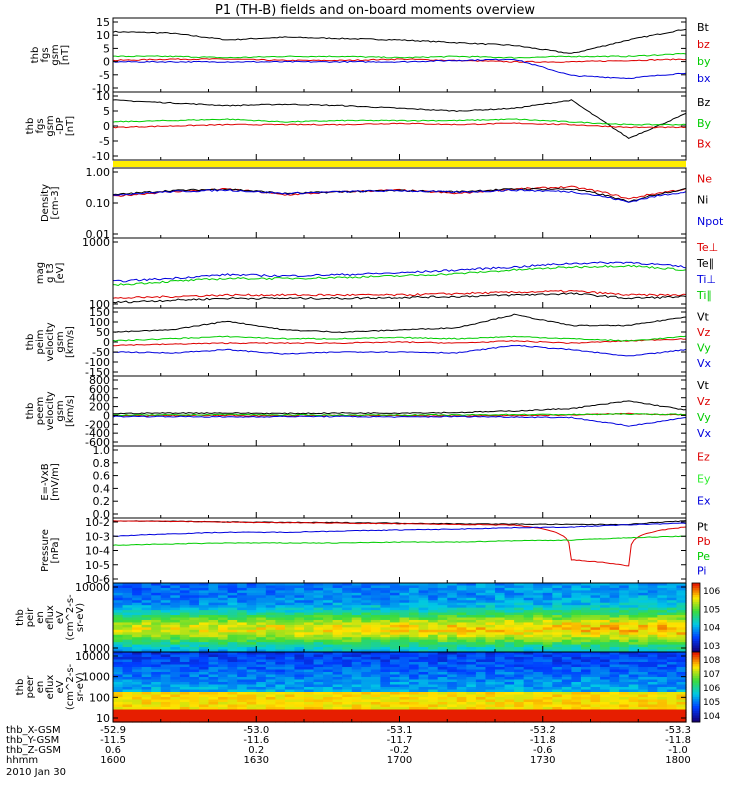 The width and height of the screenshot is (750, 800). Describe the element at coordinates (703, 44) in the screenshot. I see `legend-bz: bz` at that location.